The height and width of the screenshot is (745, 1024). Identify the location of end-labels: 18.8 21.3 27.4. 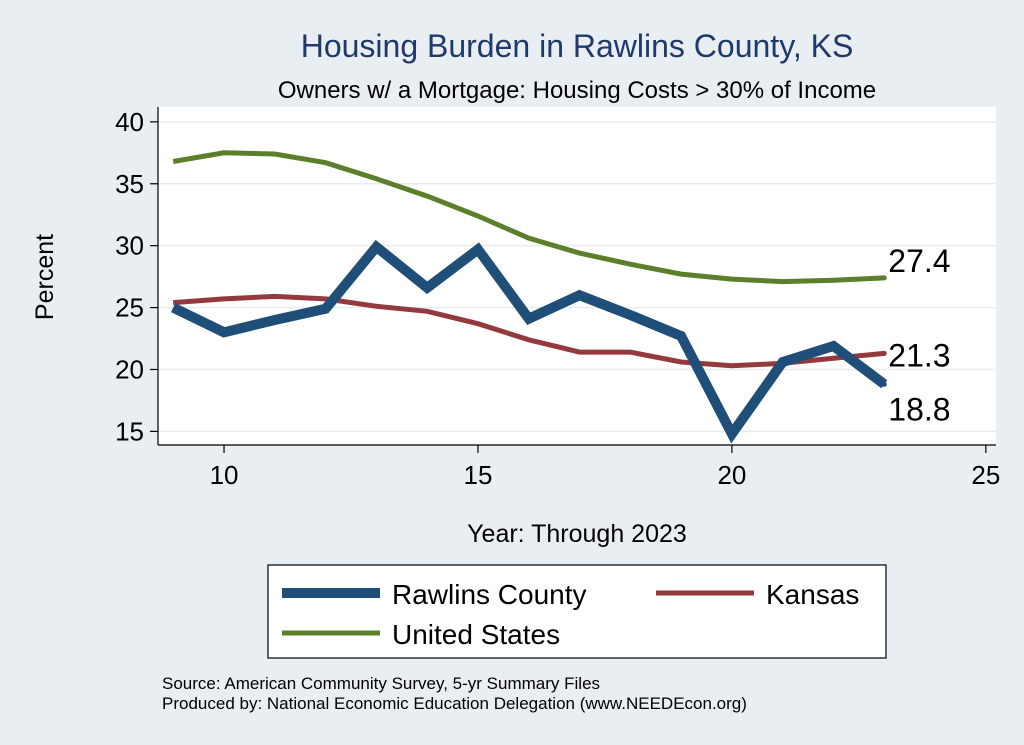
(919, 335).